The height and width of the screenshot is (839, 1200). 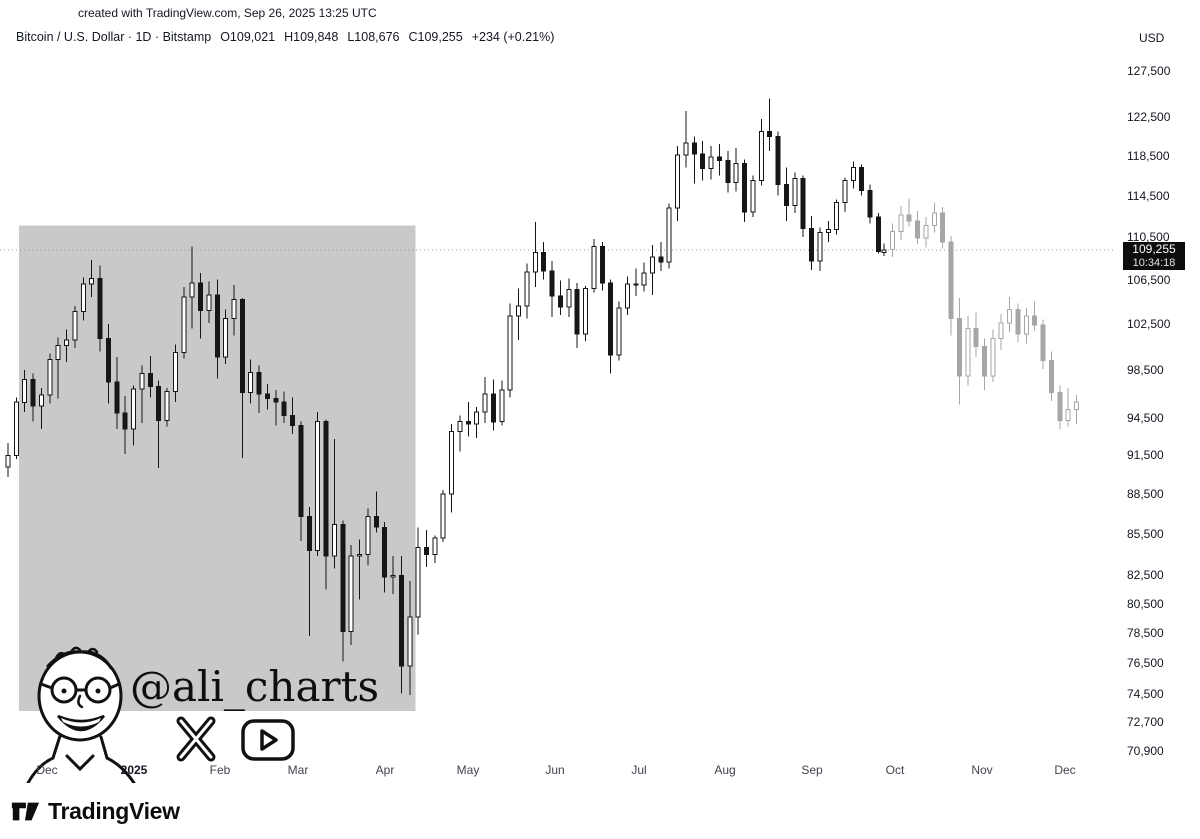 What do you see at coordinates (373, 37) in the screenshot?
I see `ohlc-low: L108,676` at bounding box center [373, 37].